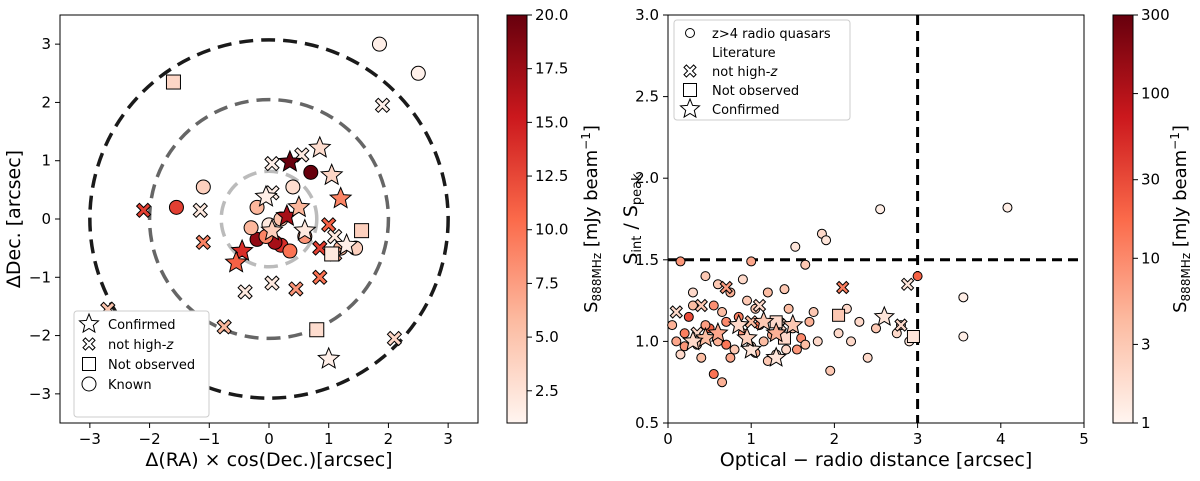 The height and width of the screenshot is (481, 1200). I want to click on legend-label: Literature, so click(744, 53).